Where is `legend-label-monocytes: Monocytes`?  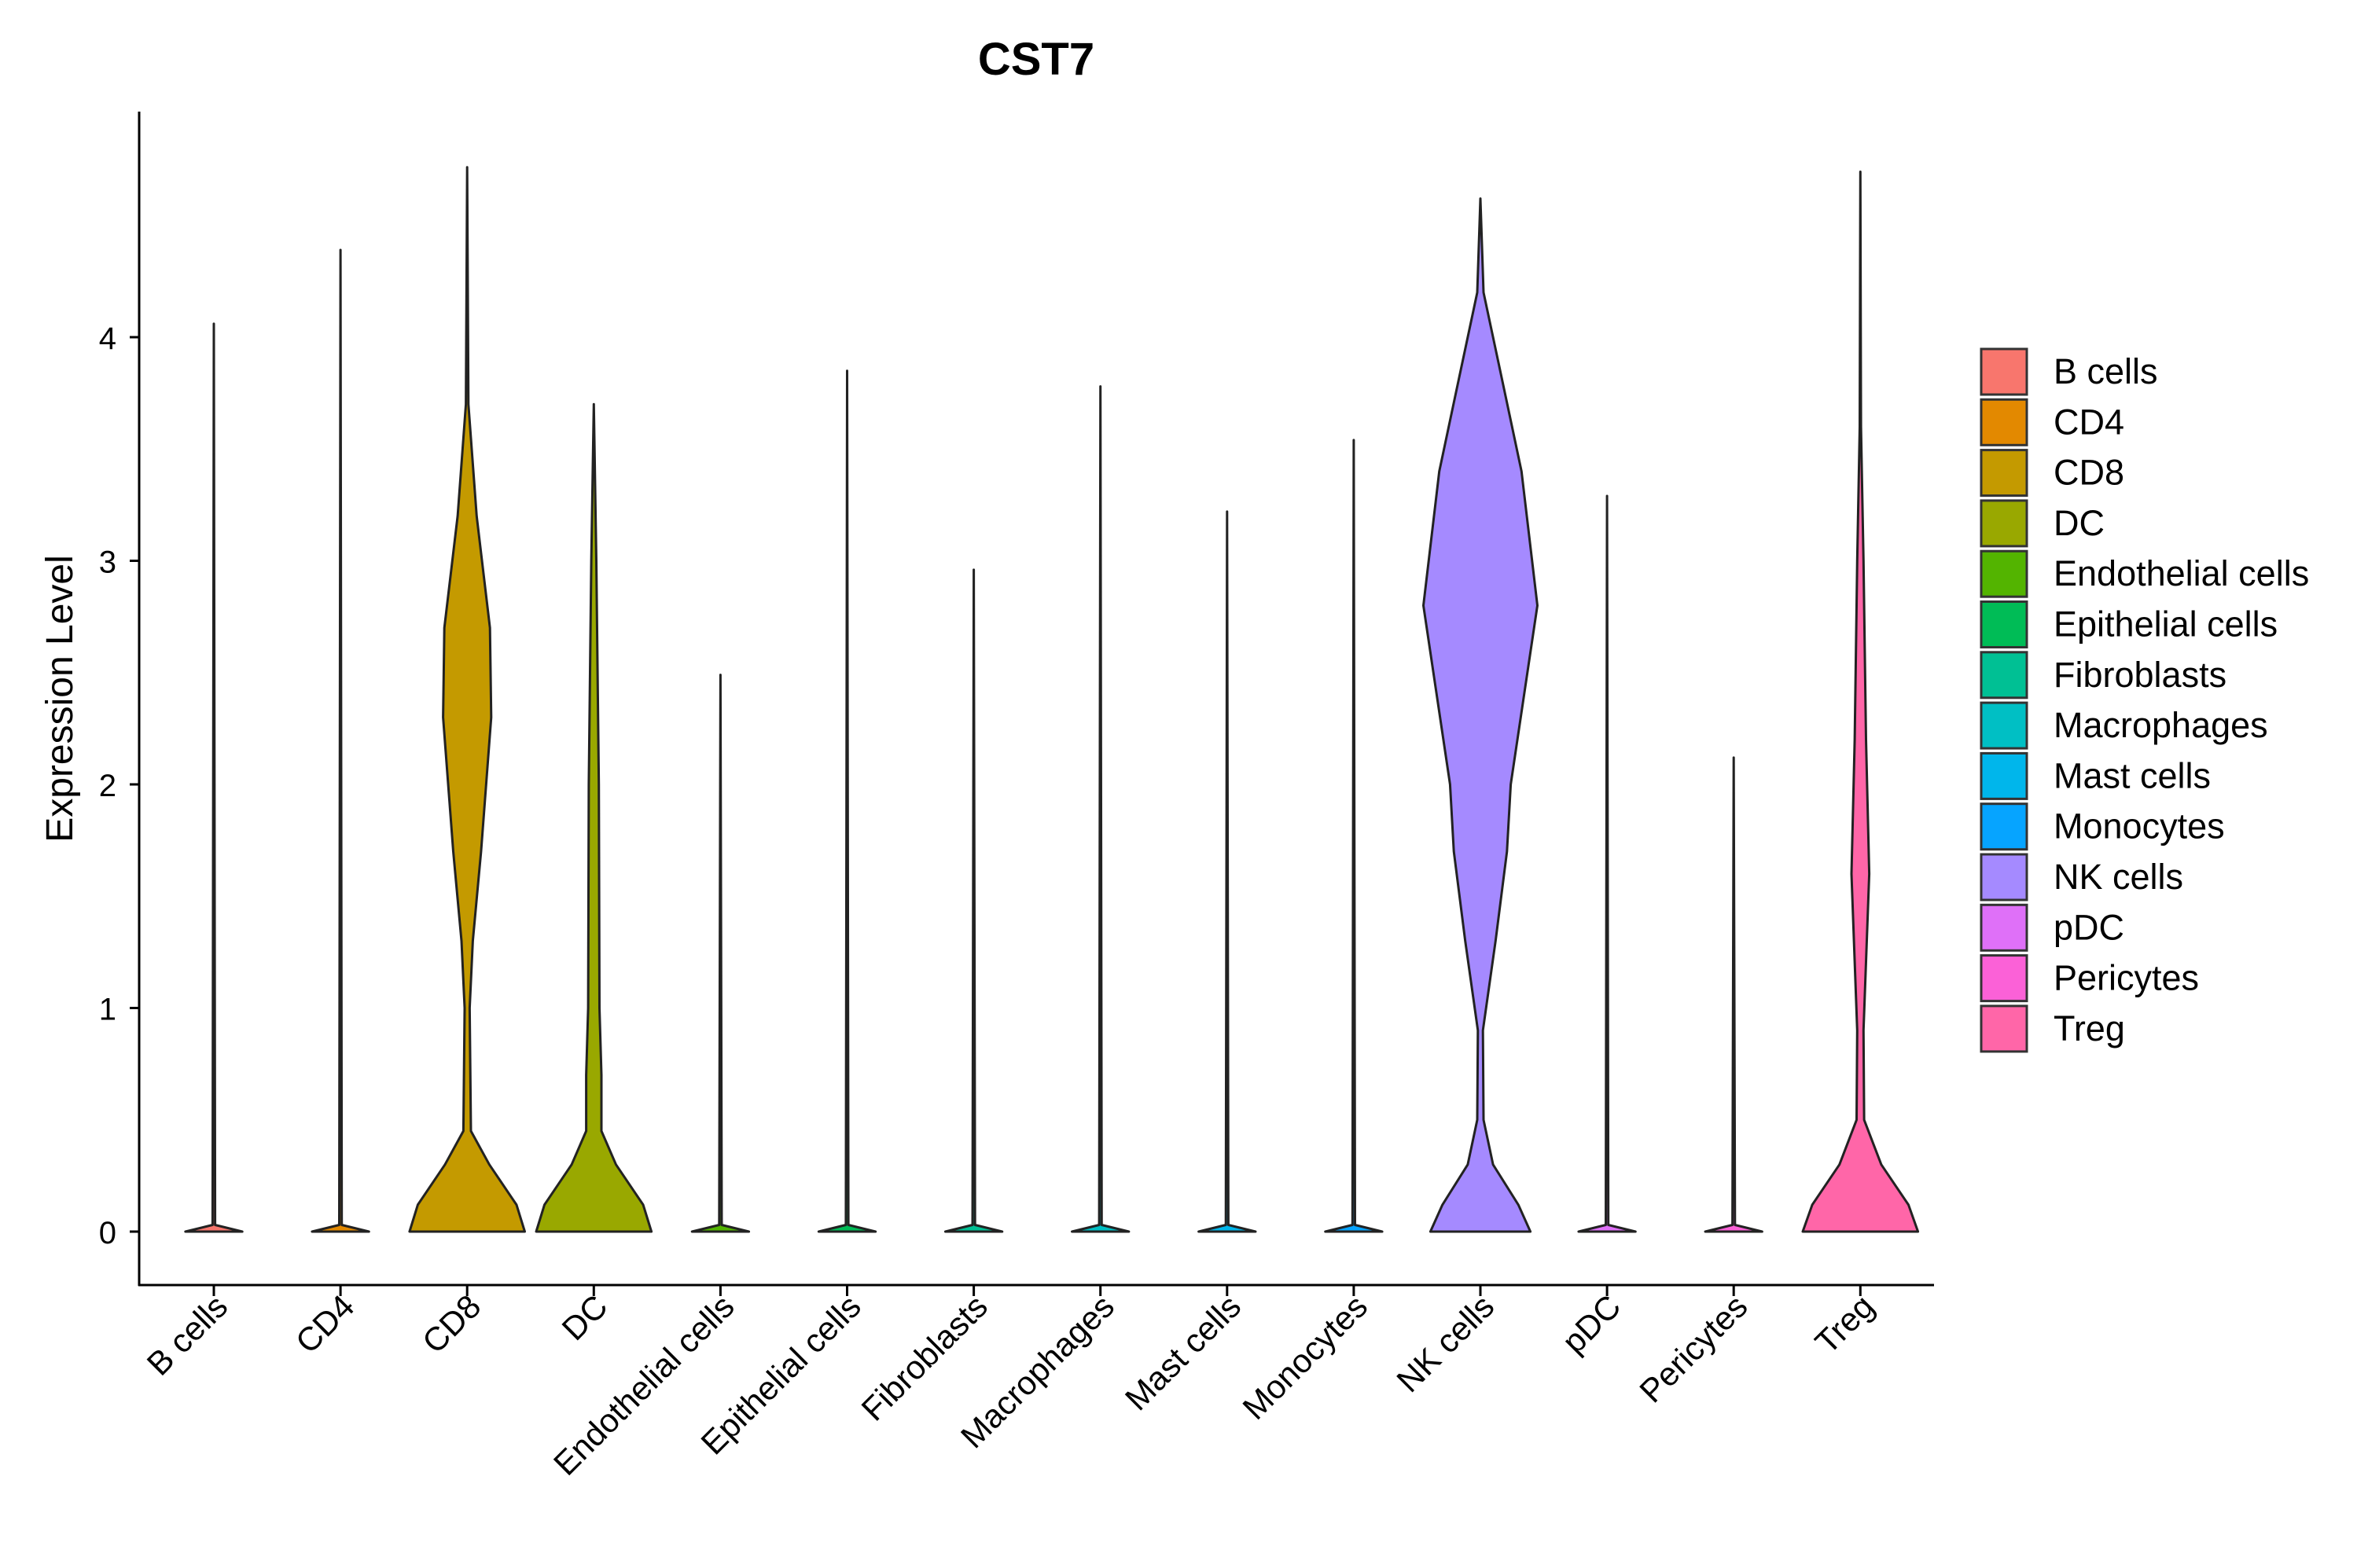
legend-label-monocytes: Monocytes is located at coordinates (2139, 826).